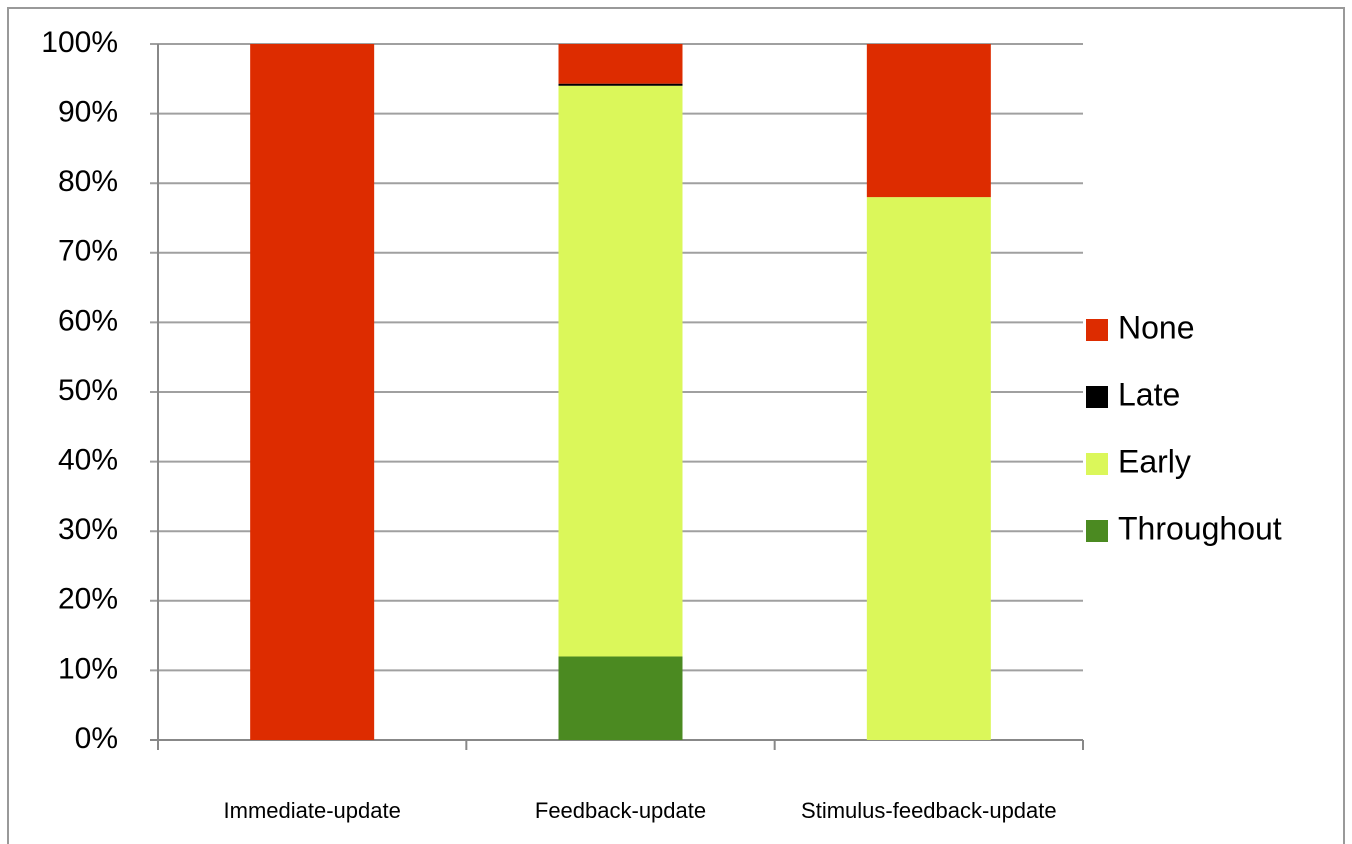 The image size is (1352, 844). I want to click on legend-label: Throughout, so click(1200, 528).